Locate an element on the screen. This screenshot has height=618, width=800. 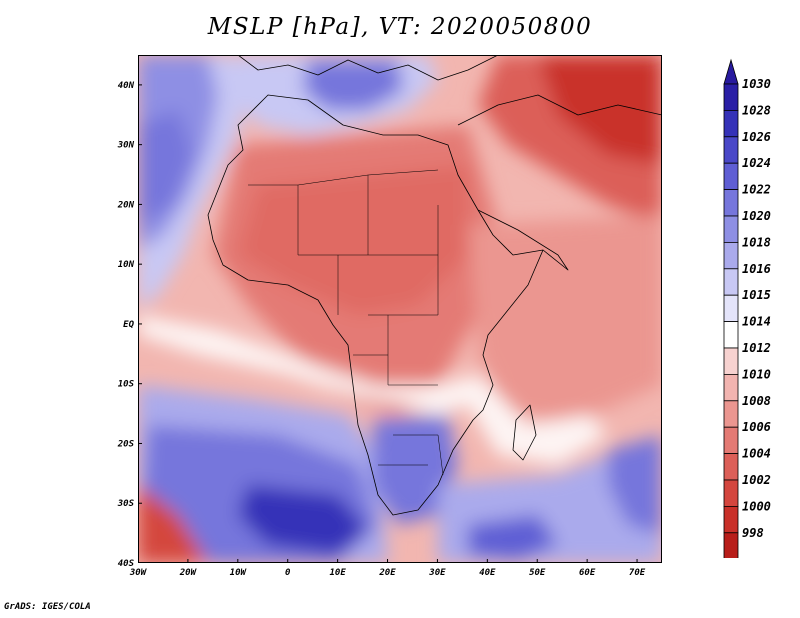
region-southwest-low is located at coordinates (173, 524).